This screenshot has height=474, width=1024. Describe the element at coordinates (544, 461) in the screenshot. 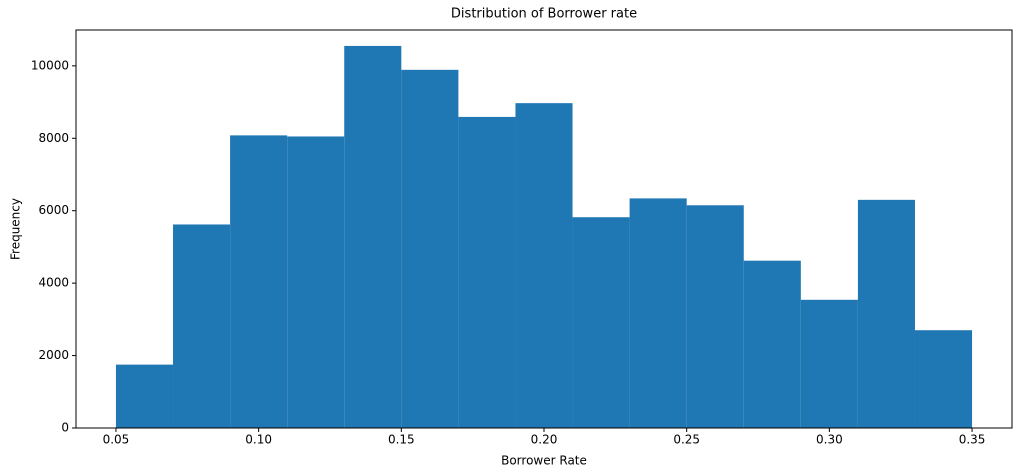

I see `x-axis-label: Borrower Rate` at that location.